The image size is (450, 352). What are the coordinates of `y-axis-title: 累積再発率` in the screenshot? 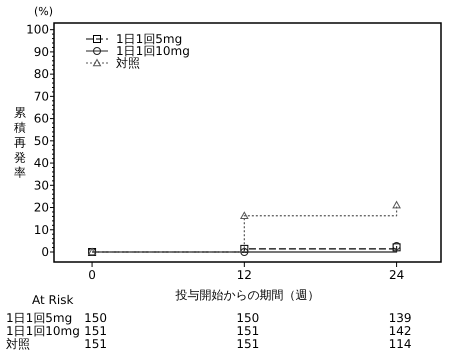 It's located at (20, 143).